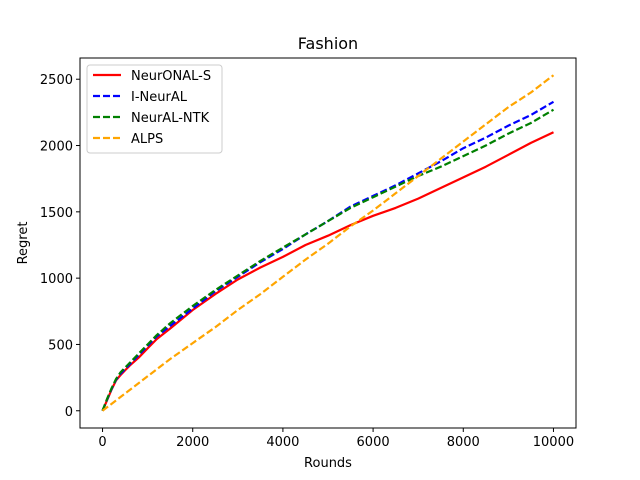 This screenshot has height=480, width=640. Describe the element at coordinates (56, 147) in the screenshot. I see `y-tick-label: 2000` at that location.